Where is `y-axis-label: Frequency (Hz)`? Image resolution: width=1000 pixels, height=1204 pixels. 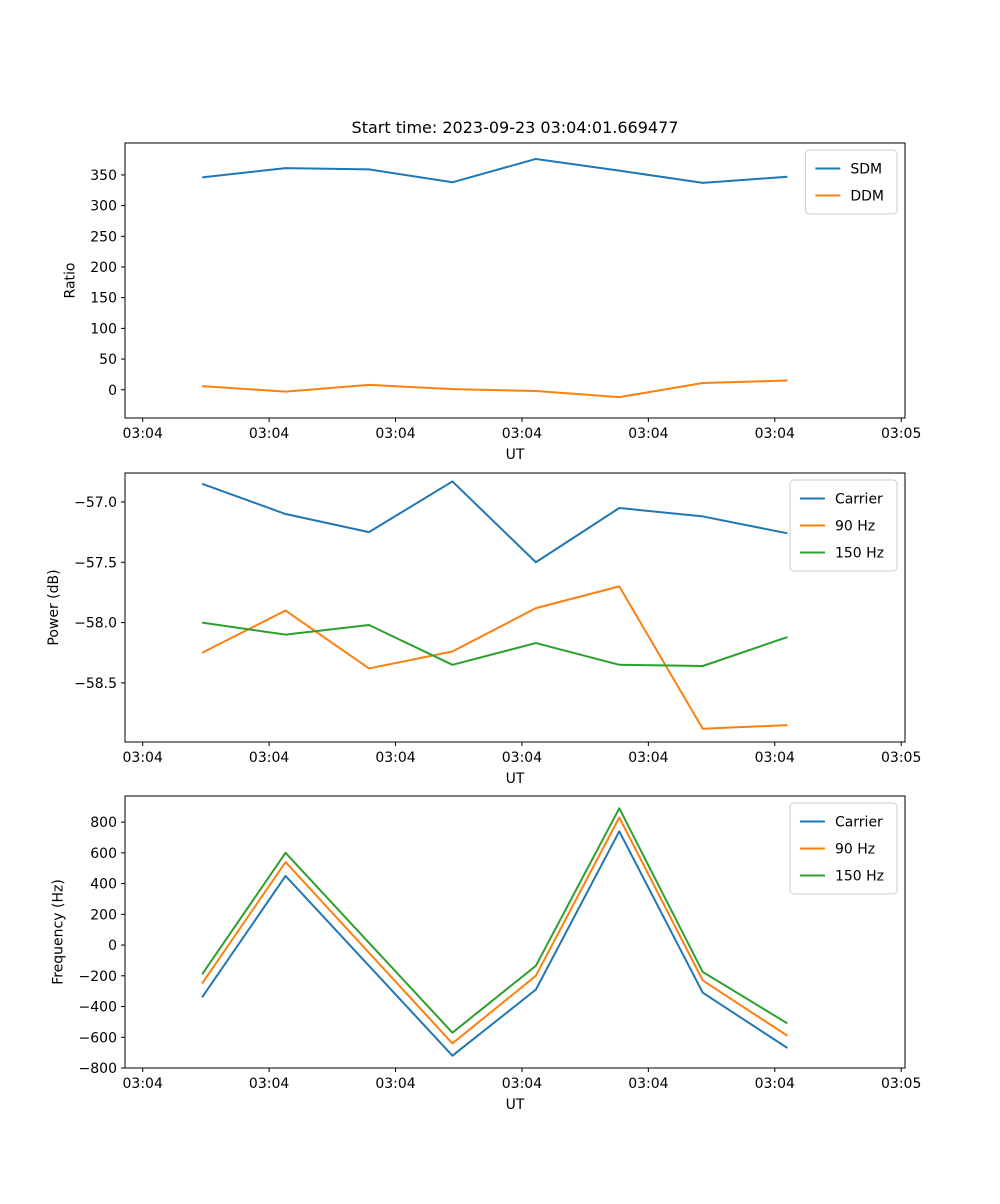
y-axis-label: Frequency (Hz) is located at coordinates (59, 932).